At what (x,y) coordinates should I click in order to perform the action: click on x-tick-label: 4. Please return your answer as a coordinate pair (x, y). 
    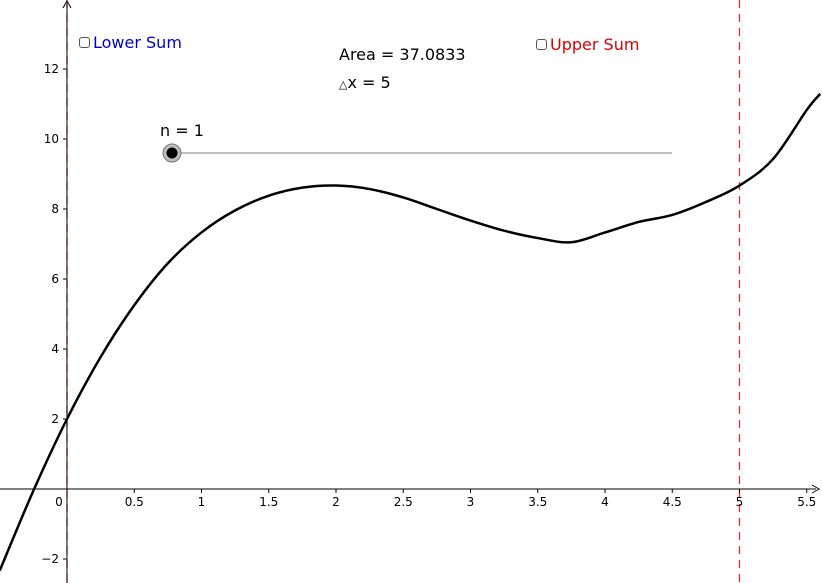
    Looking at the image, I should click on (605, 502).